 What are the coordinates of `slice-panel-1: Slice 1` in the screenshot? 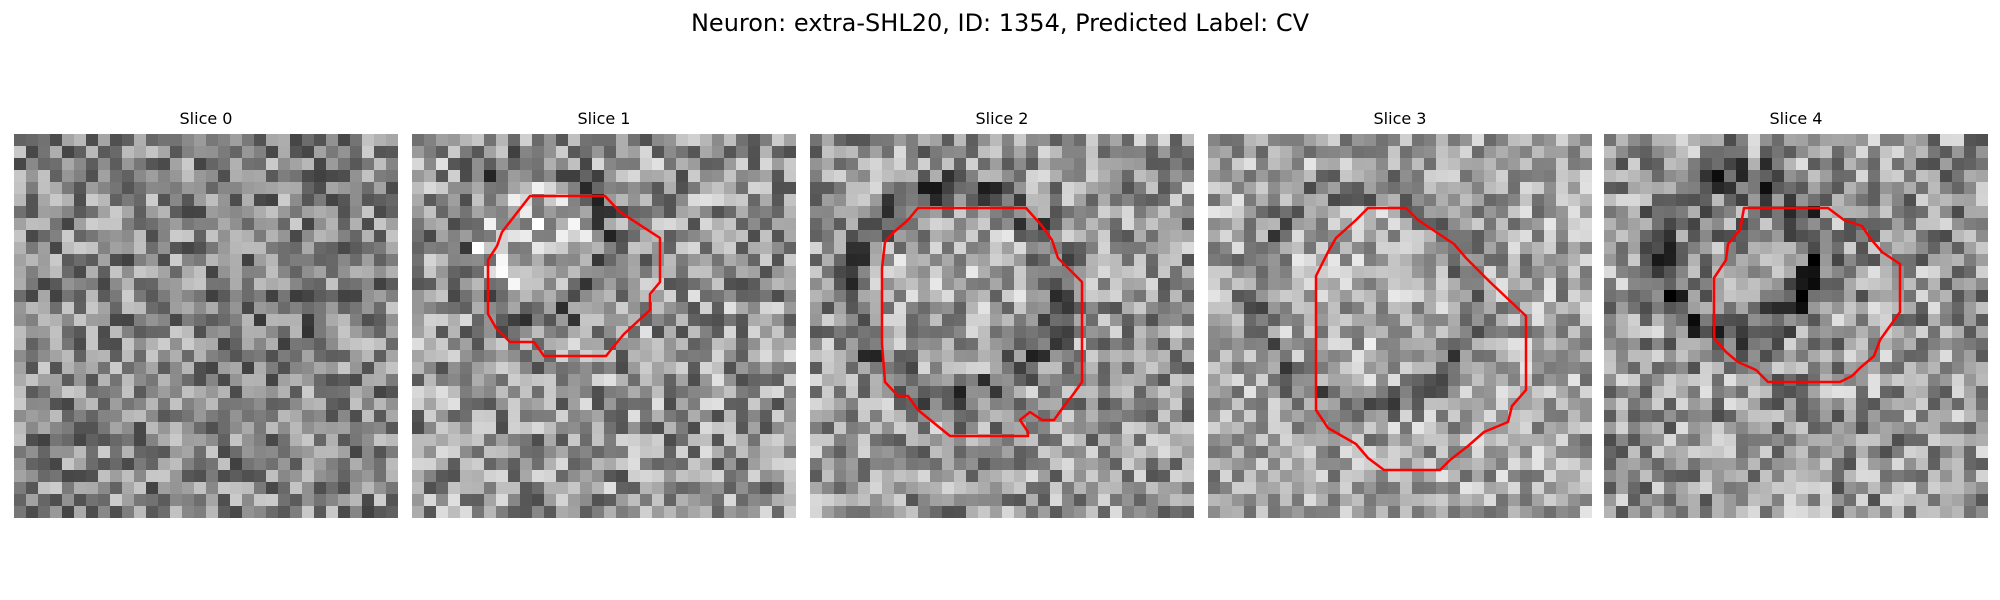 It's located at (604, 313).